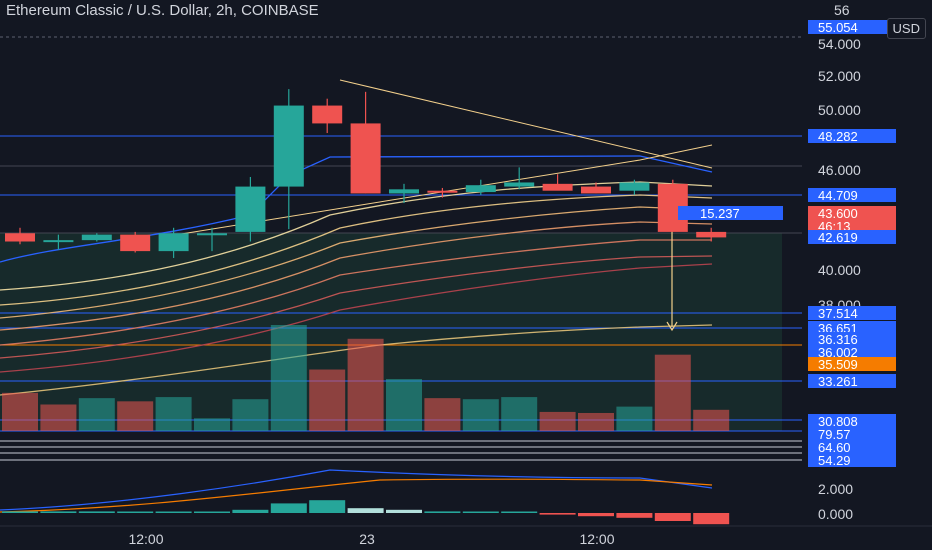  I want to click on price-tick-label: 40.000, so click(839, 270).